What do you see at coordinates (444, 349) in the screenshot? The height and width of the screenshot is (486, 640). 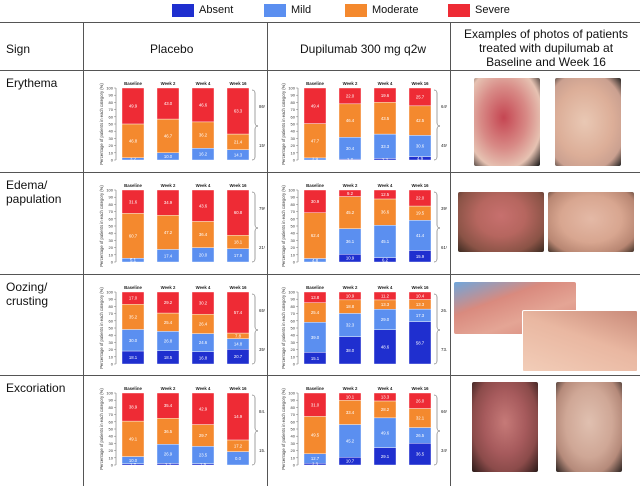 I see `bracket-label-bottom: 73.5%` at bounding box center [444, 349].